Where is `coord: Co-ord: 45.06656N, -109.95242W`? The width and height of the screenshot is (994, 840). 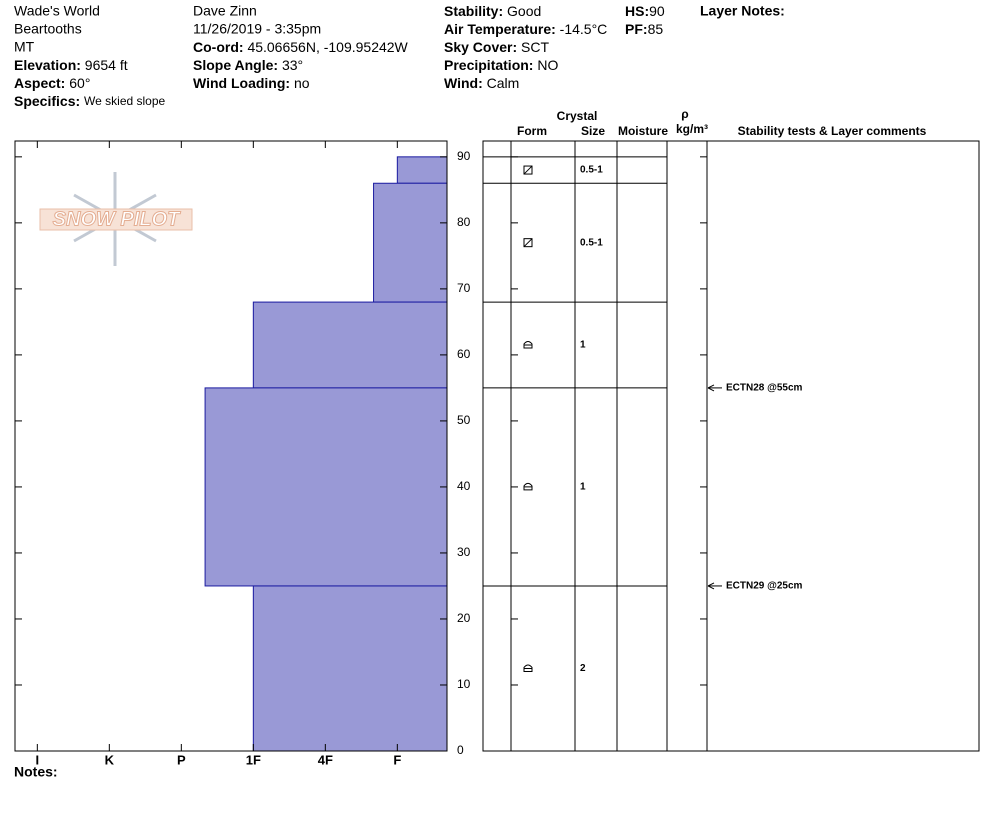 coord: Co-ord: 45.06656N, -109.95242W is located at coordinates (301, 47).